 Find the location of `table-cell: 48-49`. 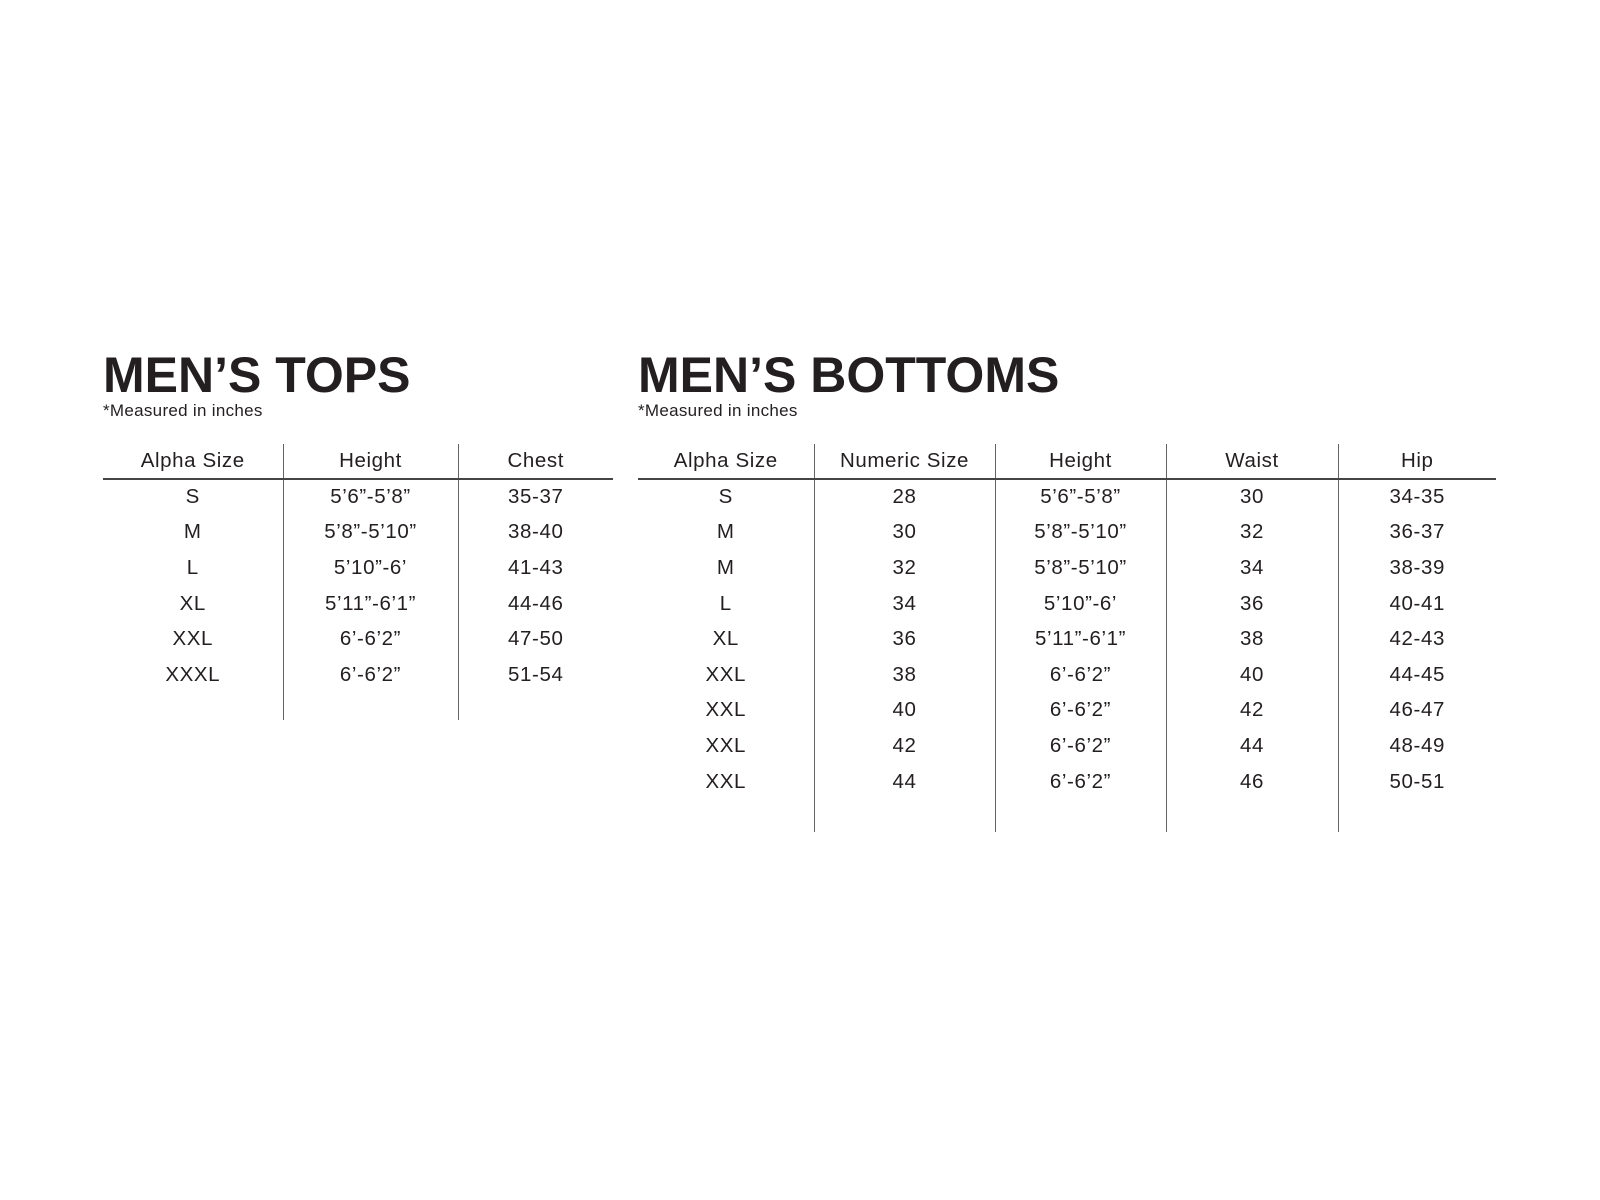

table-cell: 48-49 is located at coordinates (1416, 746).